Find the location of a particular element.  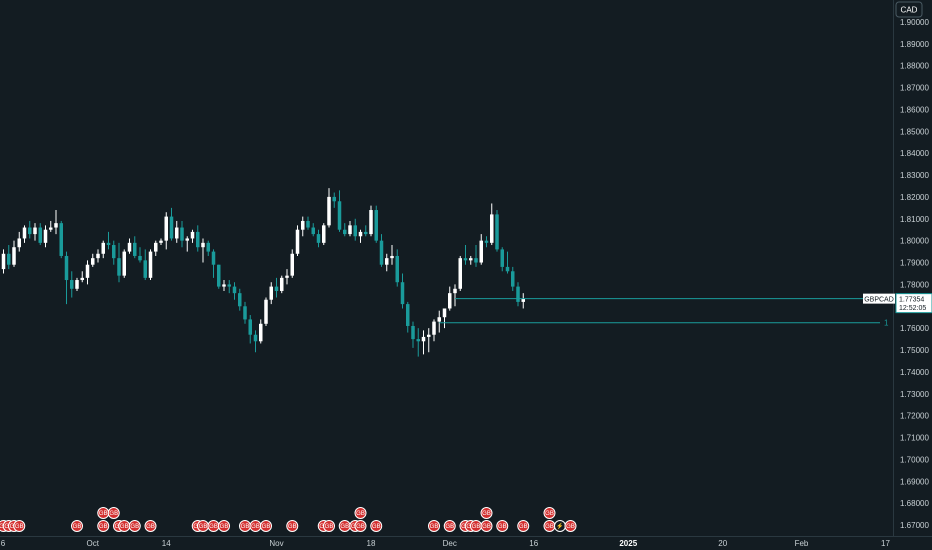

price-tick-label: 1.80000 is located at coordinates (914, 241).